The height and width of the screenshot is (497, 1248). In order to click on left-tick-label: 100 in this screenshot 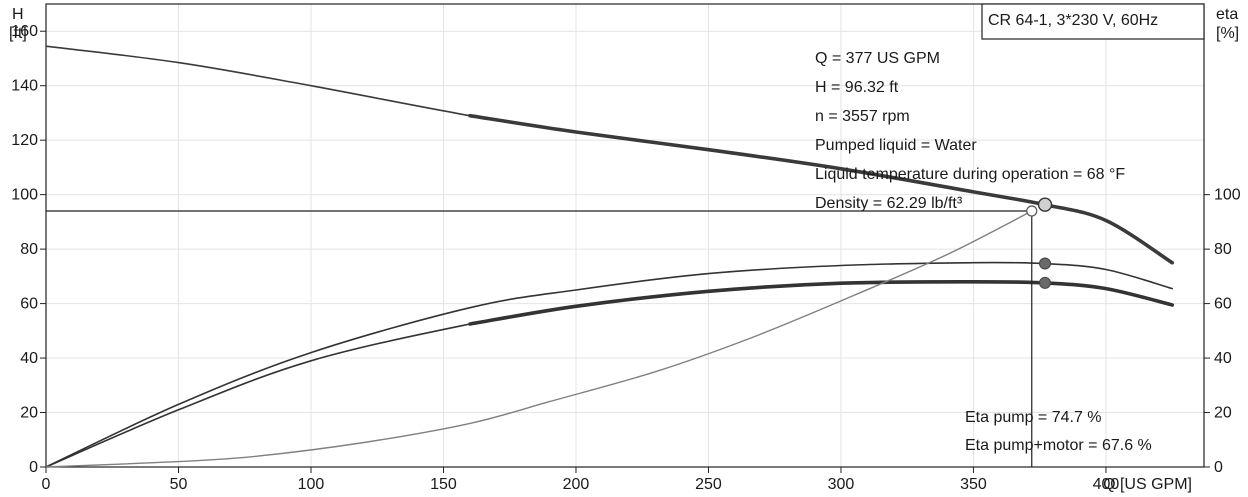, I will do `click(24, 195)`.